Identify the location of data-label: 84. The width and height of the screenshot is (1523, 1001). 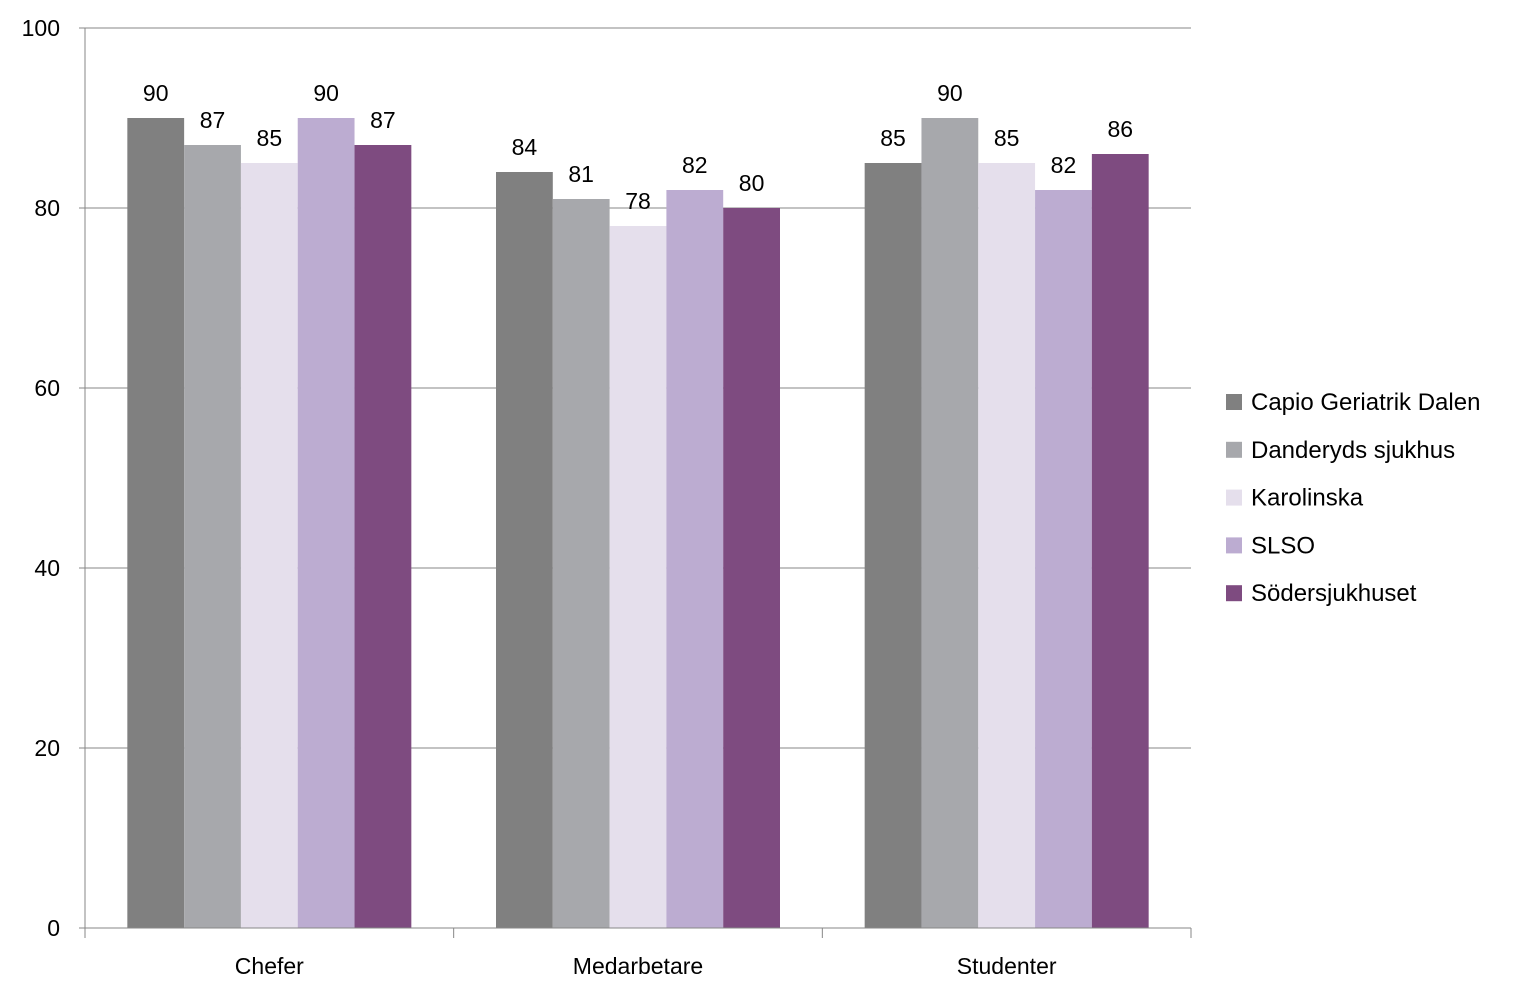
(525, 147).